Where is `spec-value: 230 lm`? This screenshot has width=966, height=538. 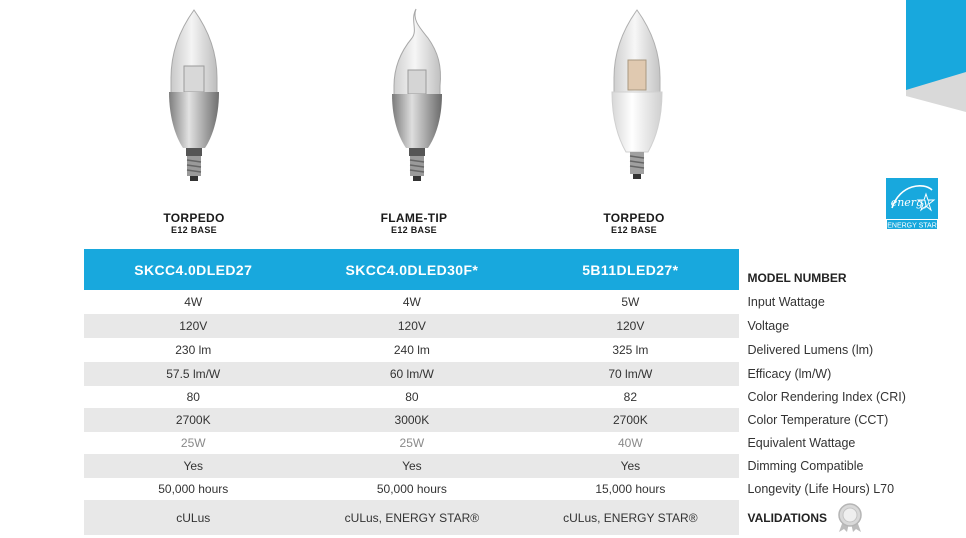
spec-value: 230 lm is located at coordinates (193, 350).